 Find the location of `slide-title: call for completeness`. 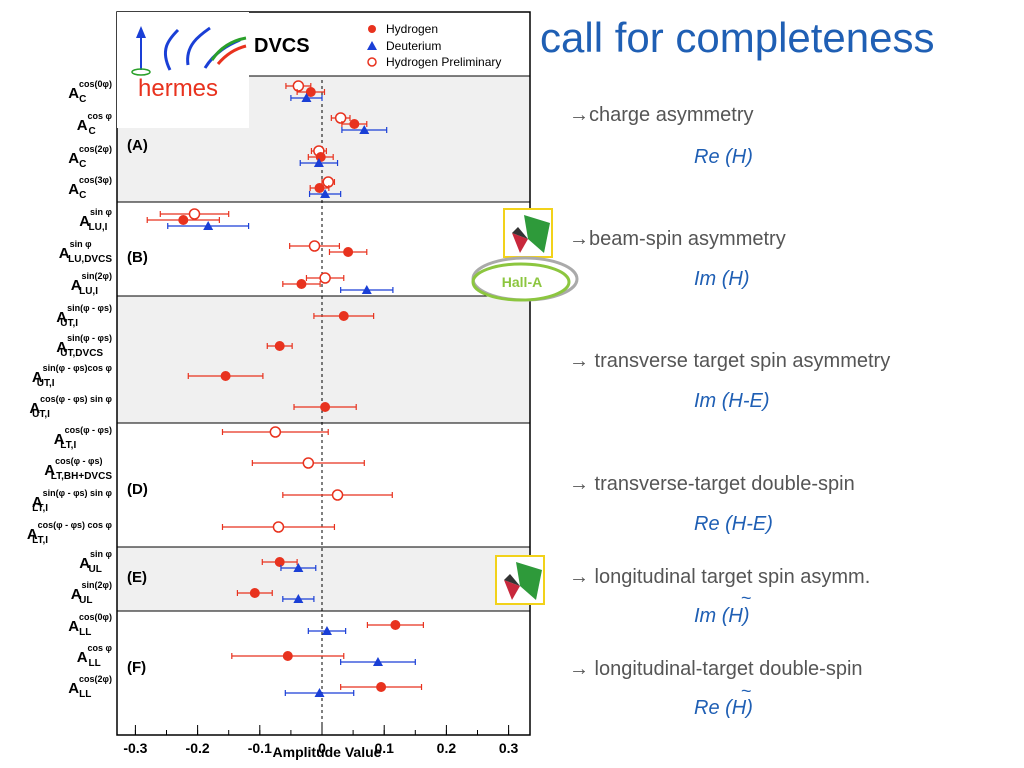

slide-title: call for completeness is located at coordinates (737, 37).